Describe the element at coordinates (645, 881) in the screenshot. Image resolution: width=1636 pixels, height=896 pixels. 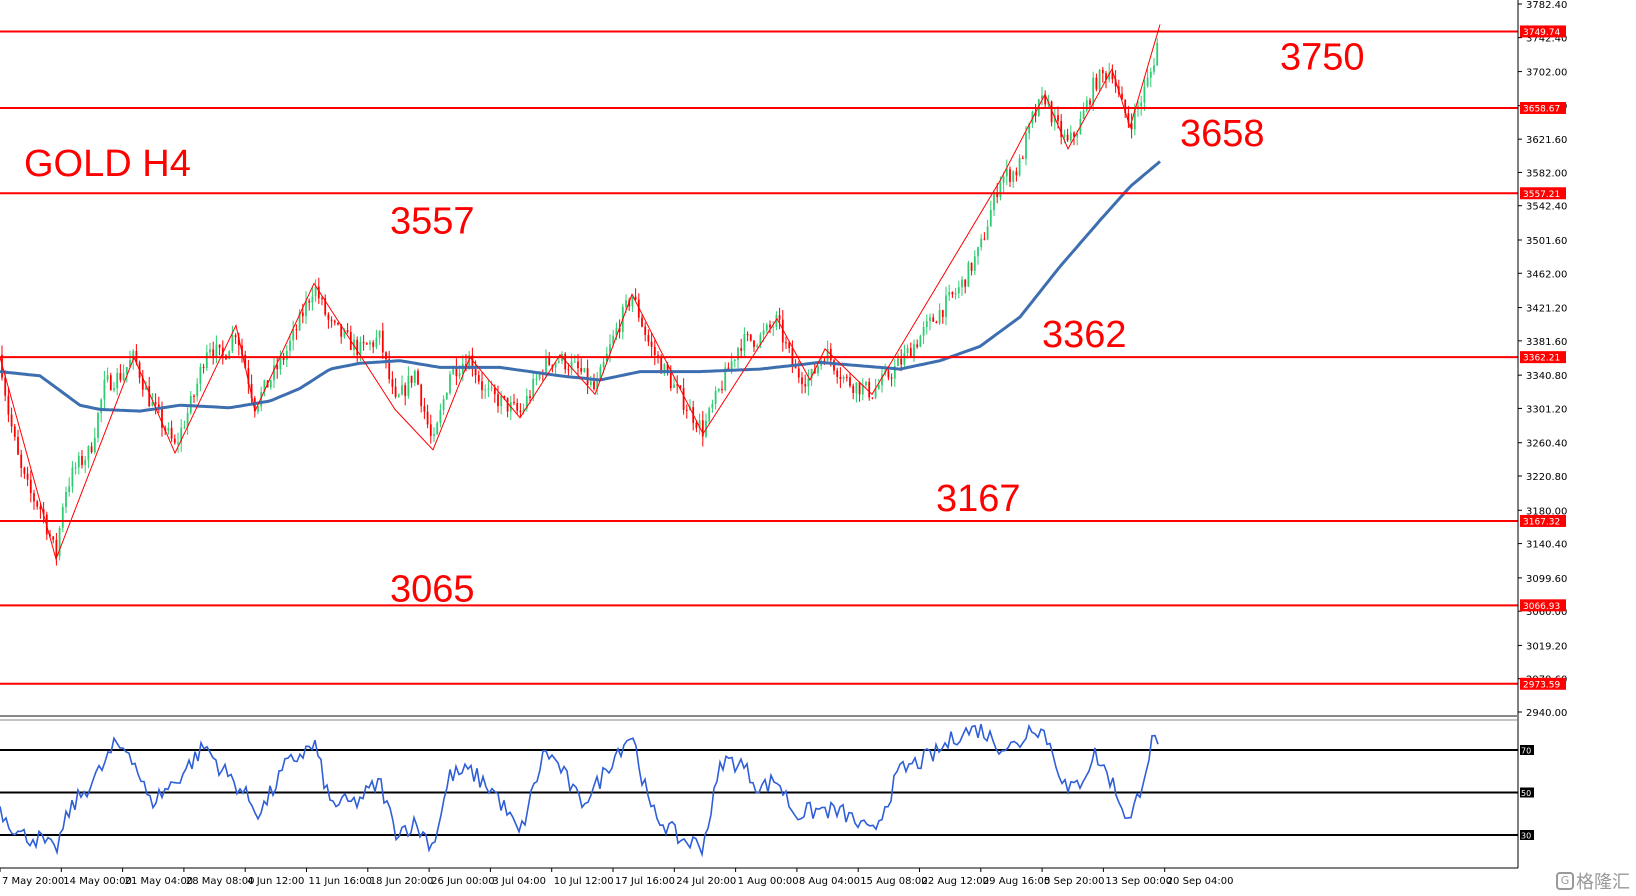
I see `x-tick-label: 17 Jul 16:00` at that location.